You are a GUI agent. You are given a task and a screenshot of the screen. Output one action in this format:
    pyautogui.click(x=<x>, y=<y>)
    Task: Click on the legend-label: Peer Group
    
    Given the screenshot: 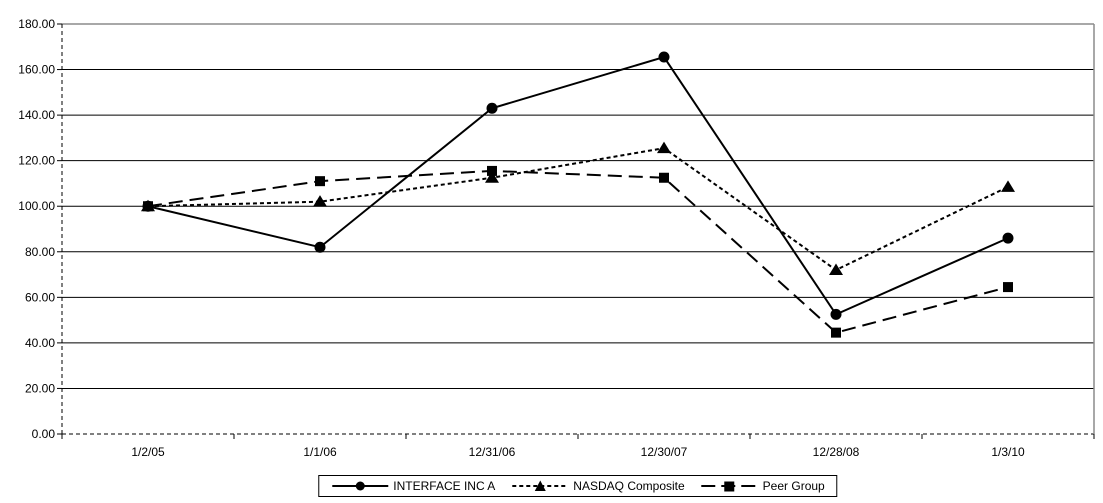 What is the action you would take?
    pyautogui.click(x=793, y=486)
    